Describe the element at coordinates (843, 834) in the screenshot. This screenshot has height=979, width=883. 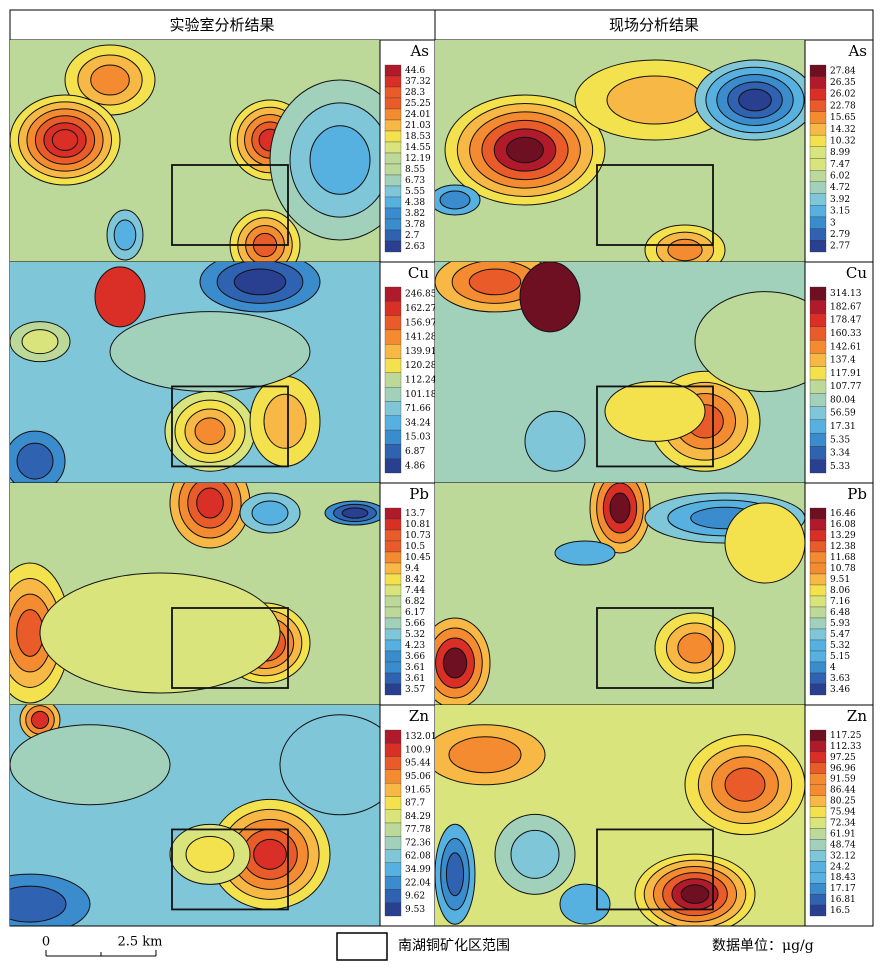
I see `legend-label: 61.91` at that location.